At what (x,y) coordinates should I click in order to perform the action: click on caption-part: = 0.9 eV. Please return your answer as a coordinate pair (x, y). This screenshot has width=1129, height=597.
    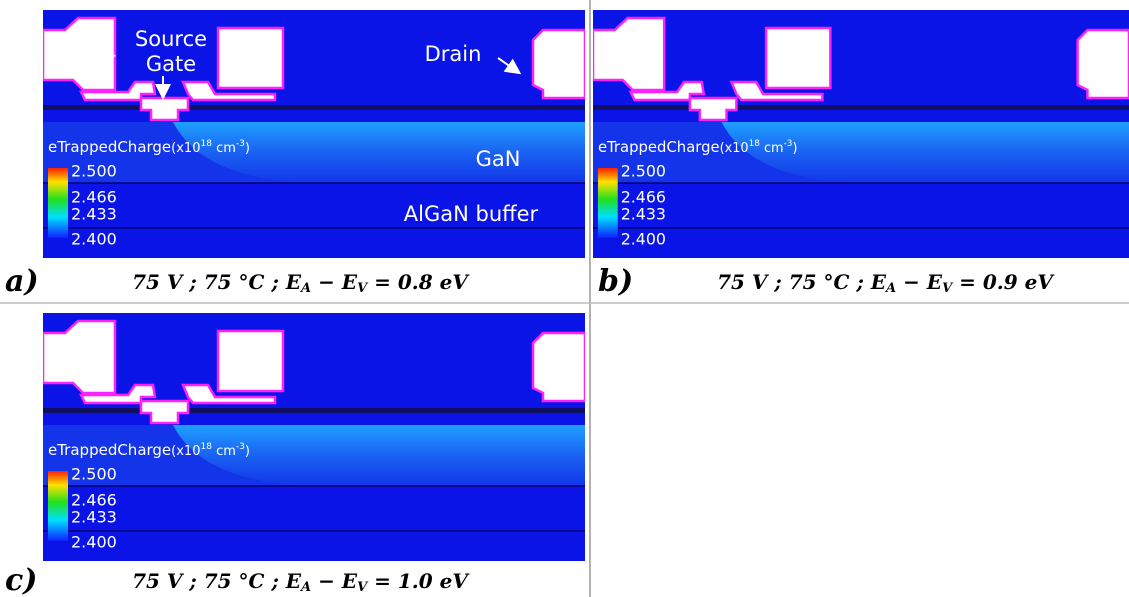
    Looking at the image, I should click on (1003, 282).